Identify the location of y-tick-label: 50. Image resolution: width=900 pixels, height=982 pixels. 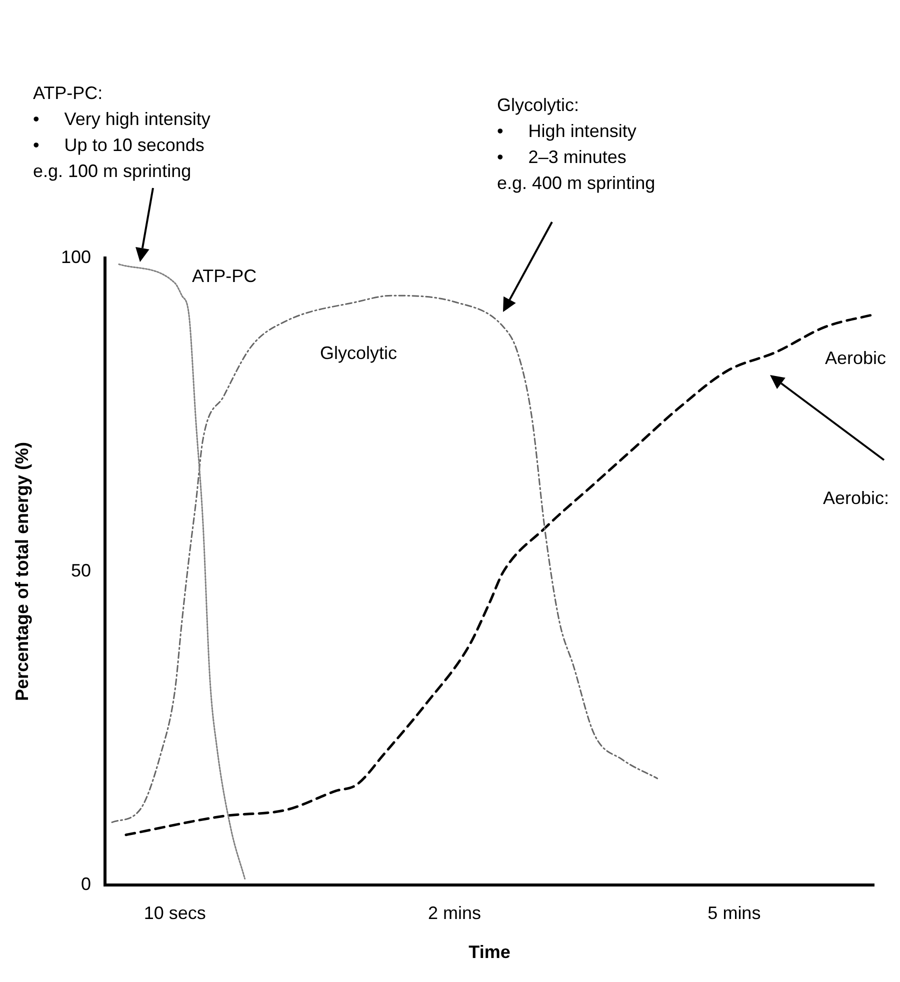
(80, 570).